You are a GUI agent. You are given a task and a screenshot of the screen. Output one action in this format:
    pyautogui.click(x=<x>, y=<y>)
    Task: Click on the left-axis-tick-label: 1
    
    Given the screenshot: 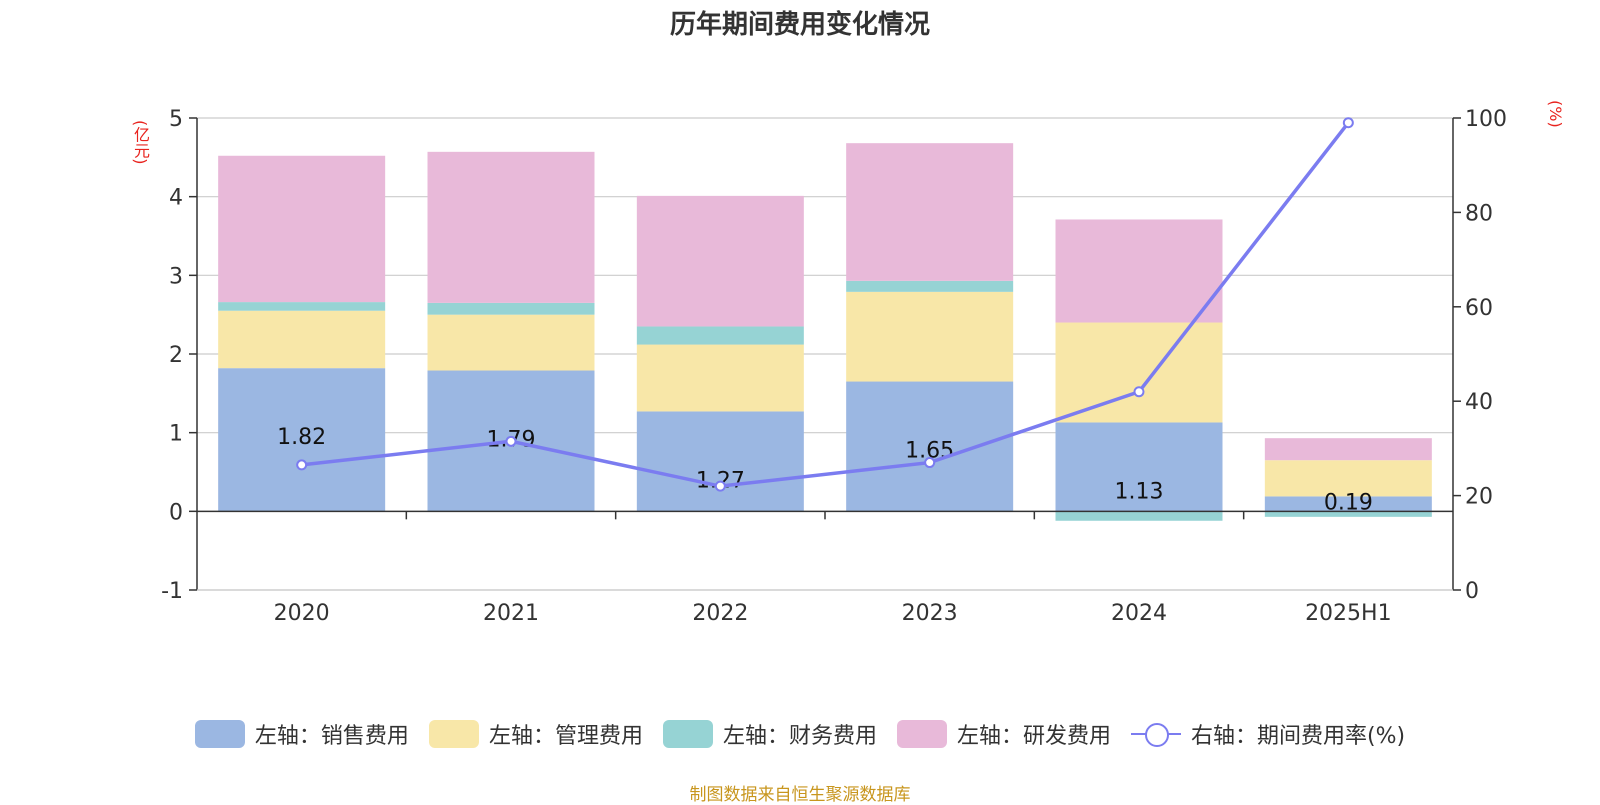 What is the action you would take?
    pyautogui.click(x=176, y=434)
    